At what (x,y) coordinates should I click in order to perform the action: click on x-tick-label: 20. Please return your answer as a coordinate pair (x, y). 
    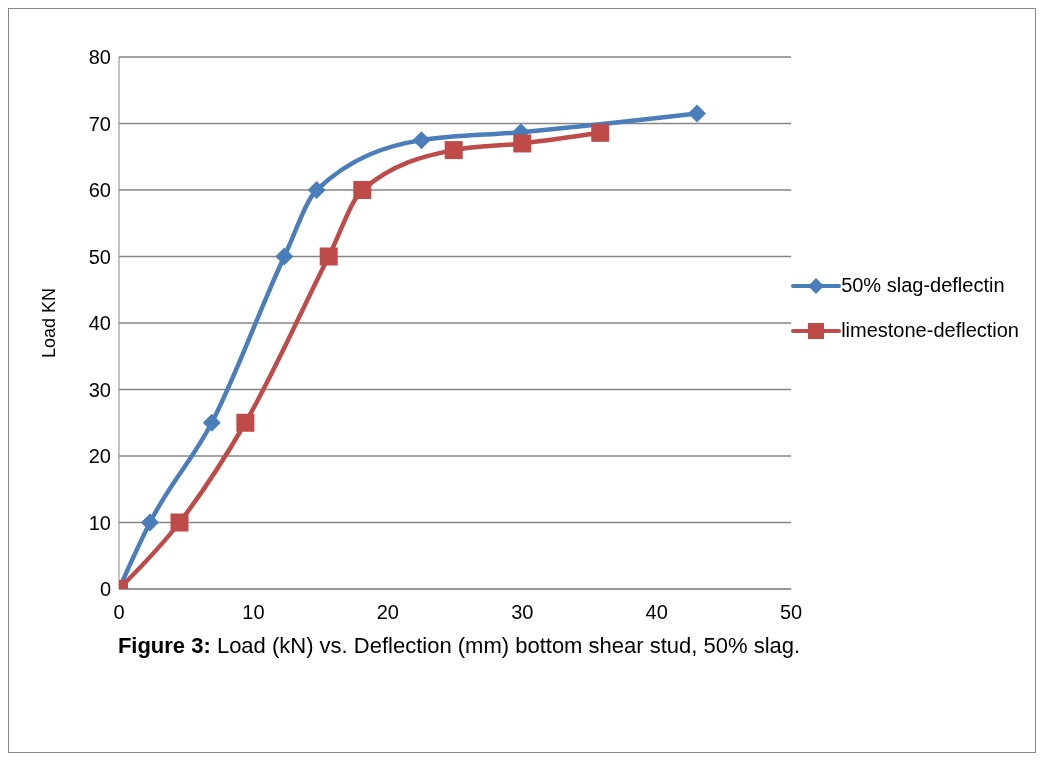
    Looking at the image, I should click on (387, 612).